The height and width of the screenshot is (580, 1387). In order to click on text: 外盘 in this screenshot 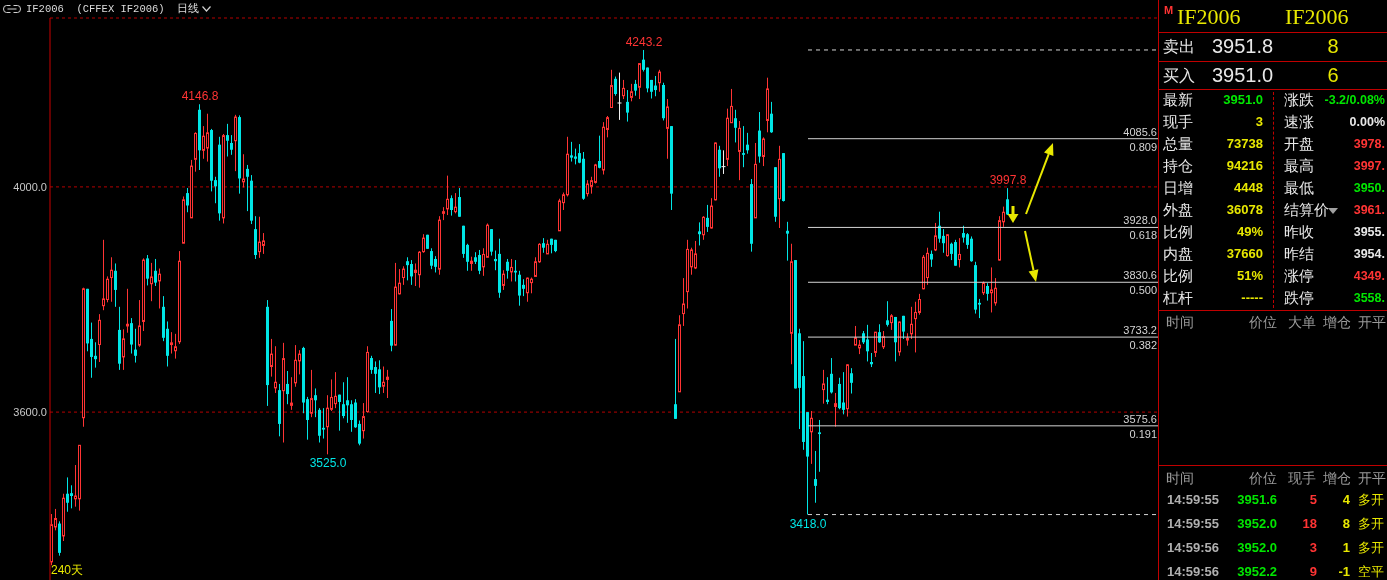, I will do `click(1178, 210)`.